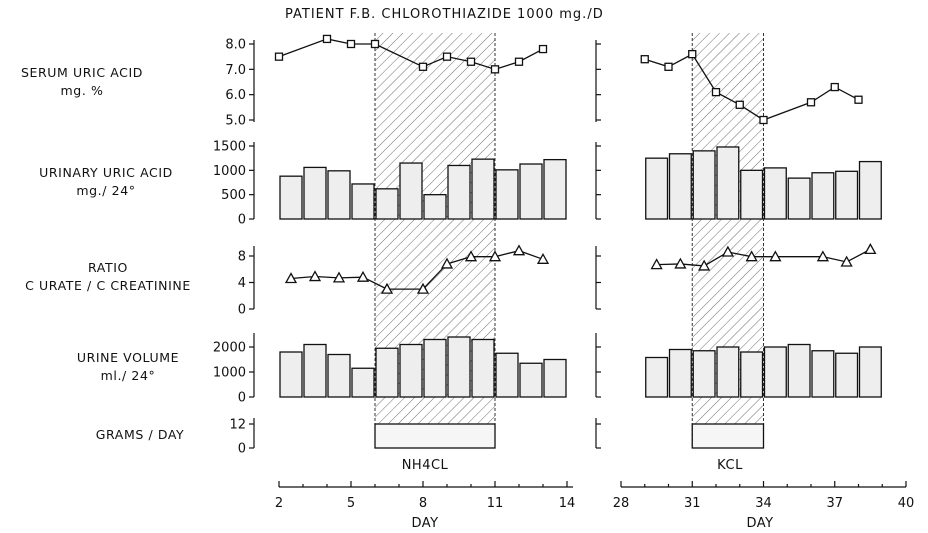 This screenshot has width=928, height=533. What do you see at coordinates (242, 449) in the screenshot?
I see `grams-tick-label-1: 0` at bounding box center [242, 449].